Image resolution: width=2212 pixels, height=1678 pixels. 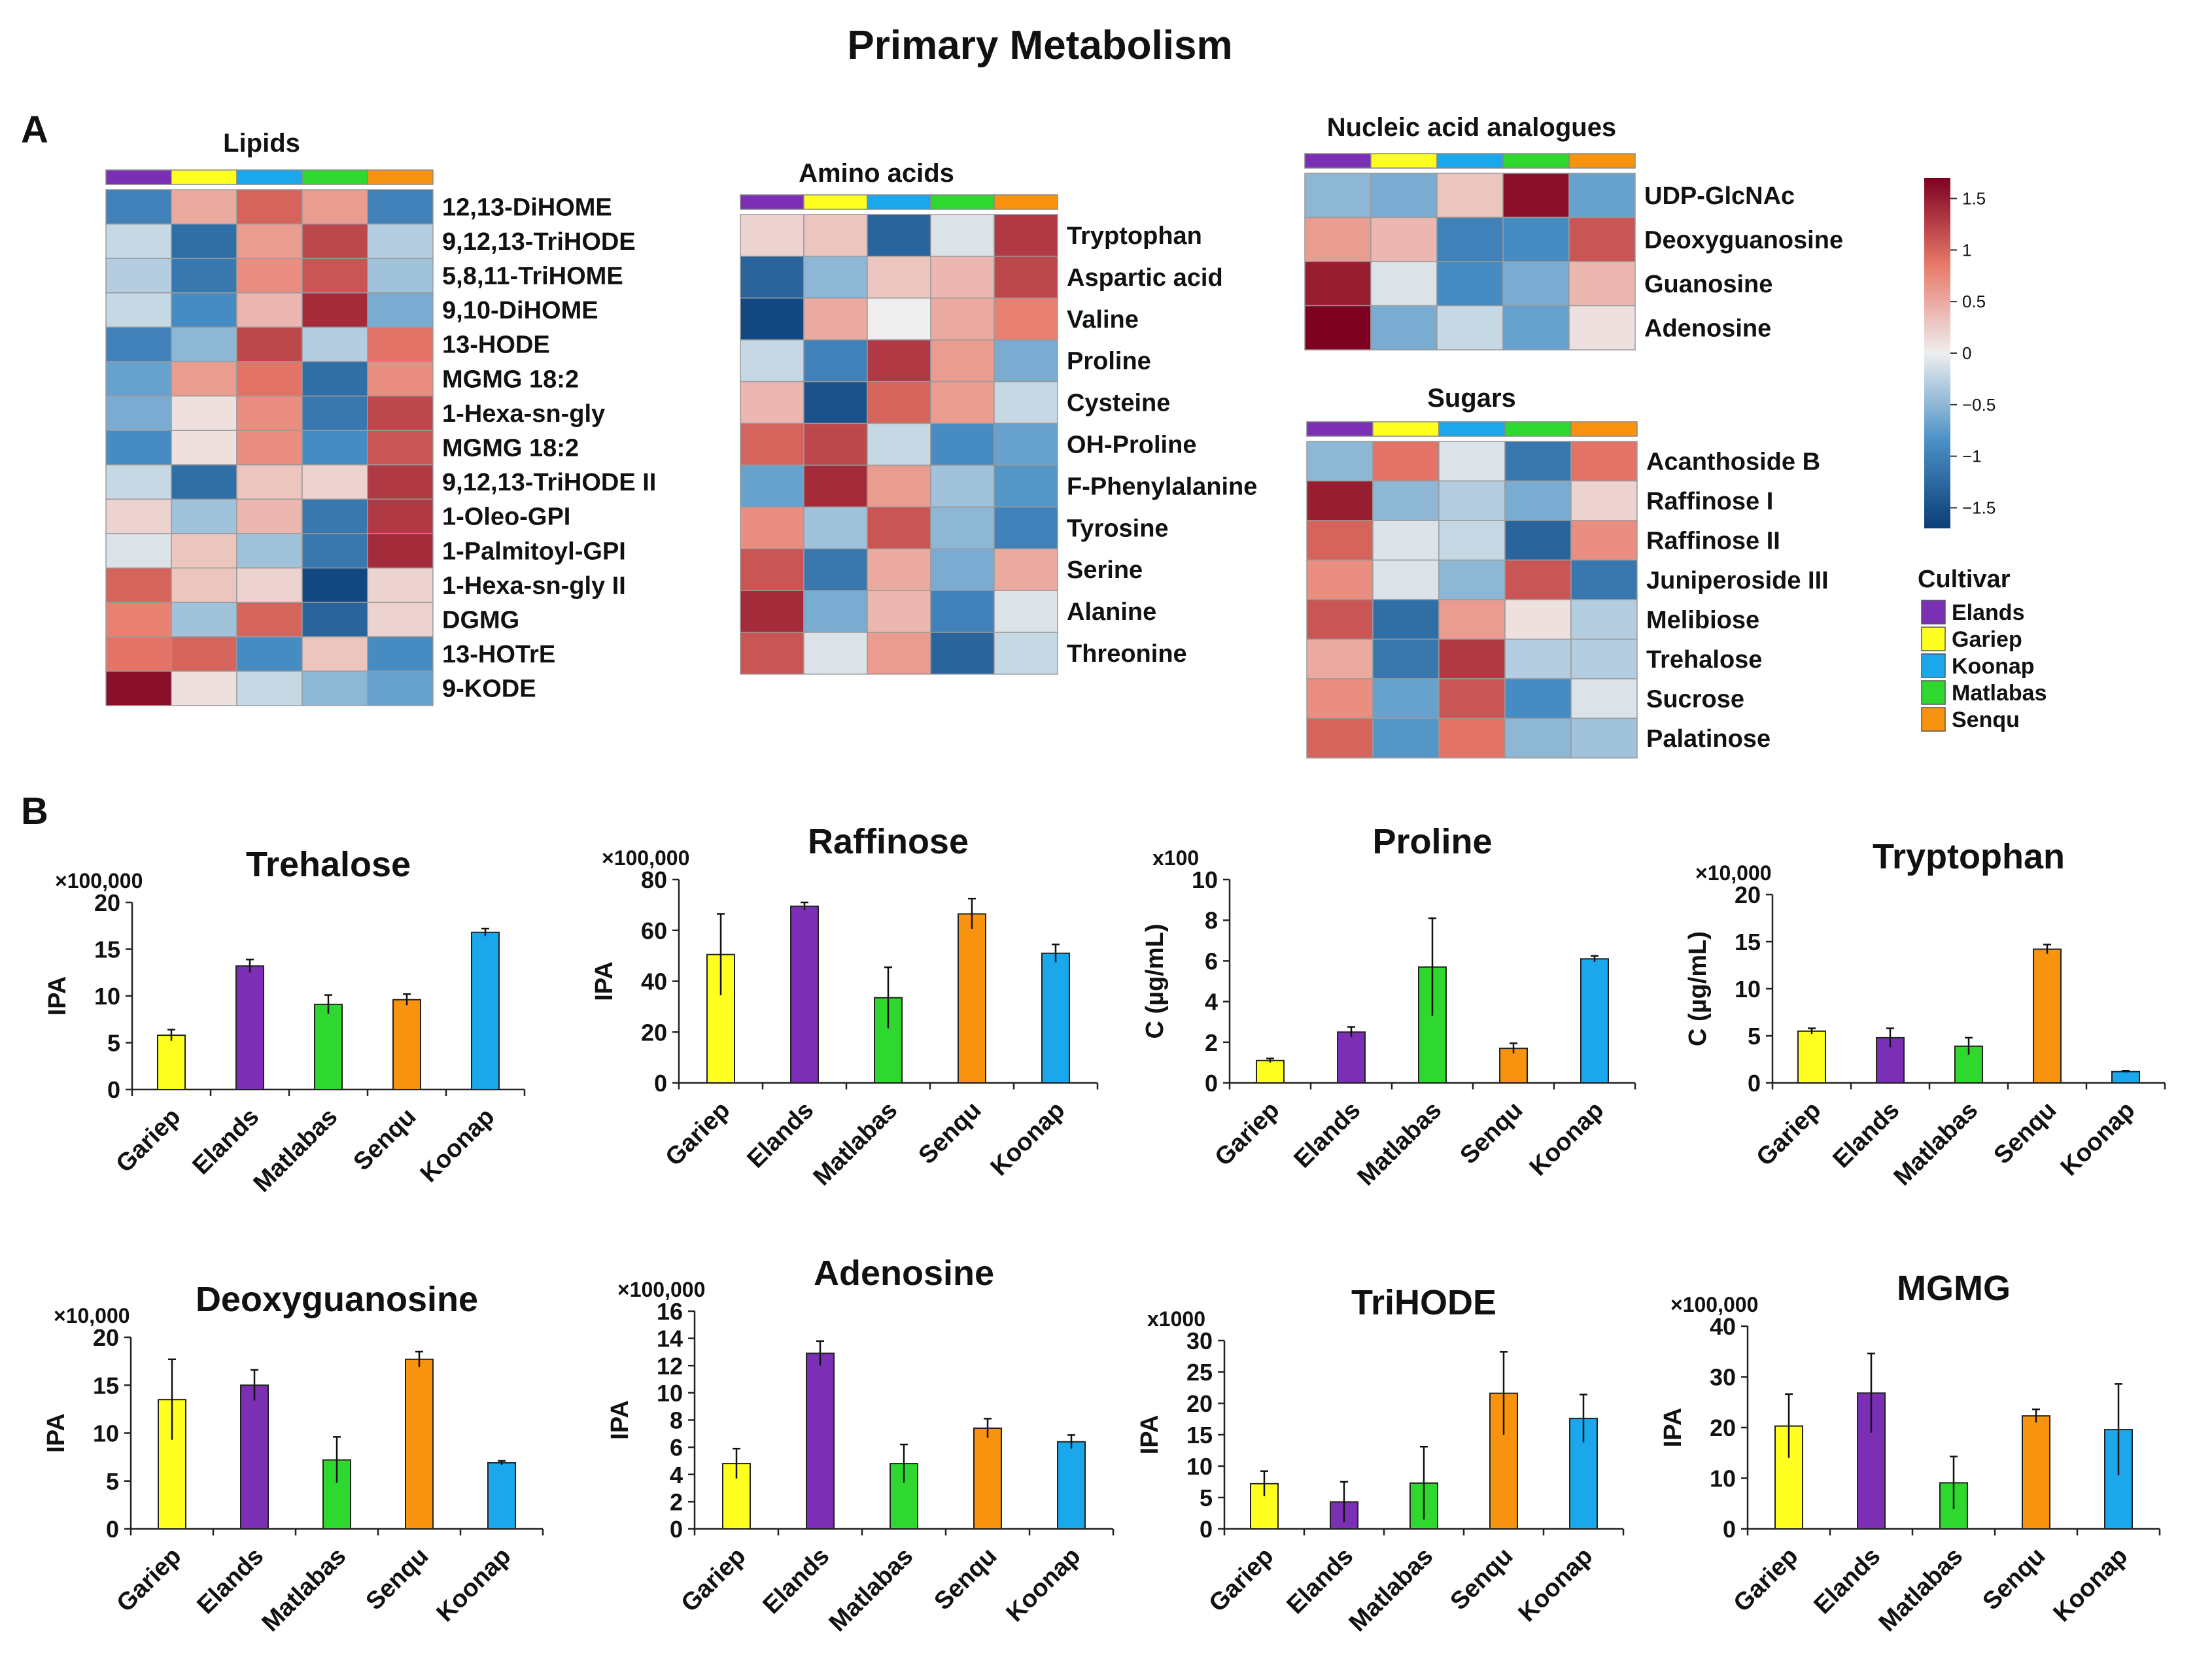 What do you see at coordinates (1994, 666) in the screenshot?
I see `legend-label: Koonap` at bounding box center [1994, 666].